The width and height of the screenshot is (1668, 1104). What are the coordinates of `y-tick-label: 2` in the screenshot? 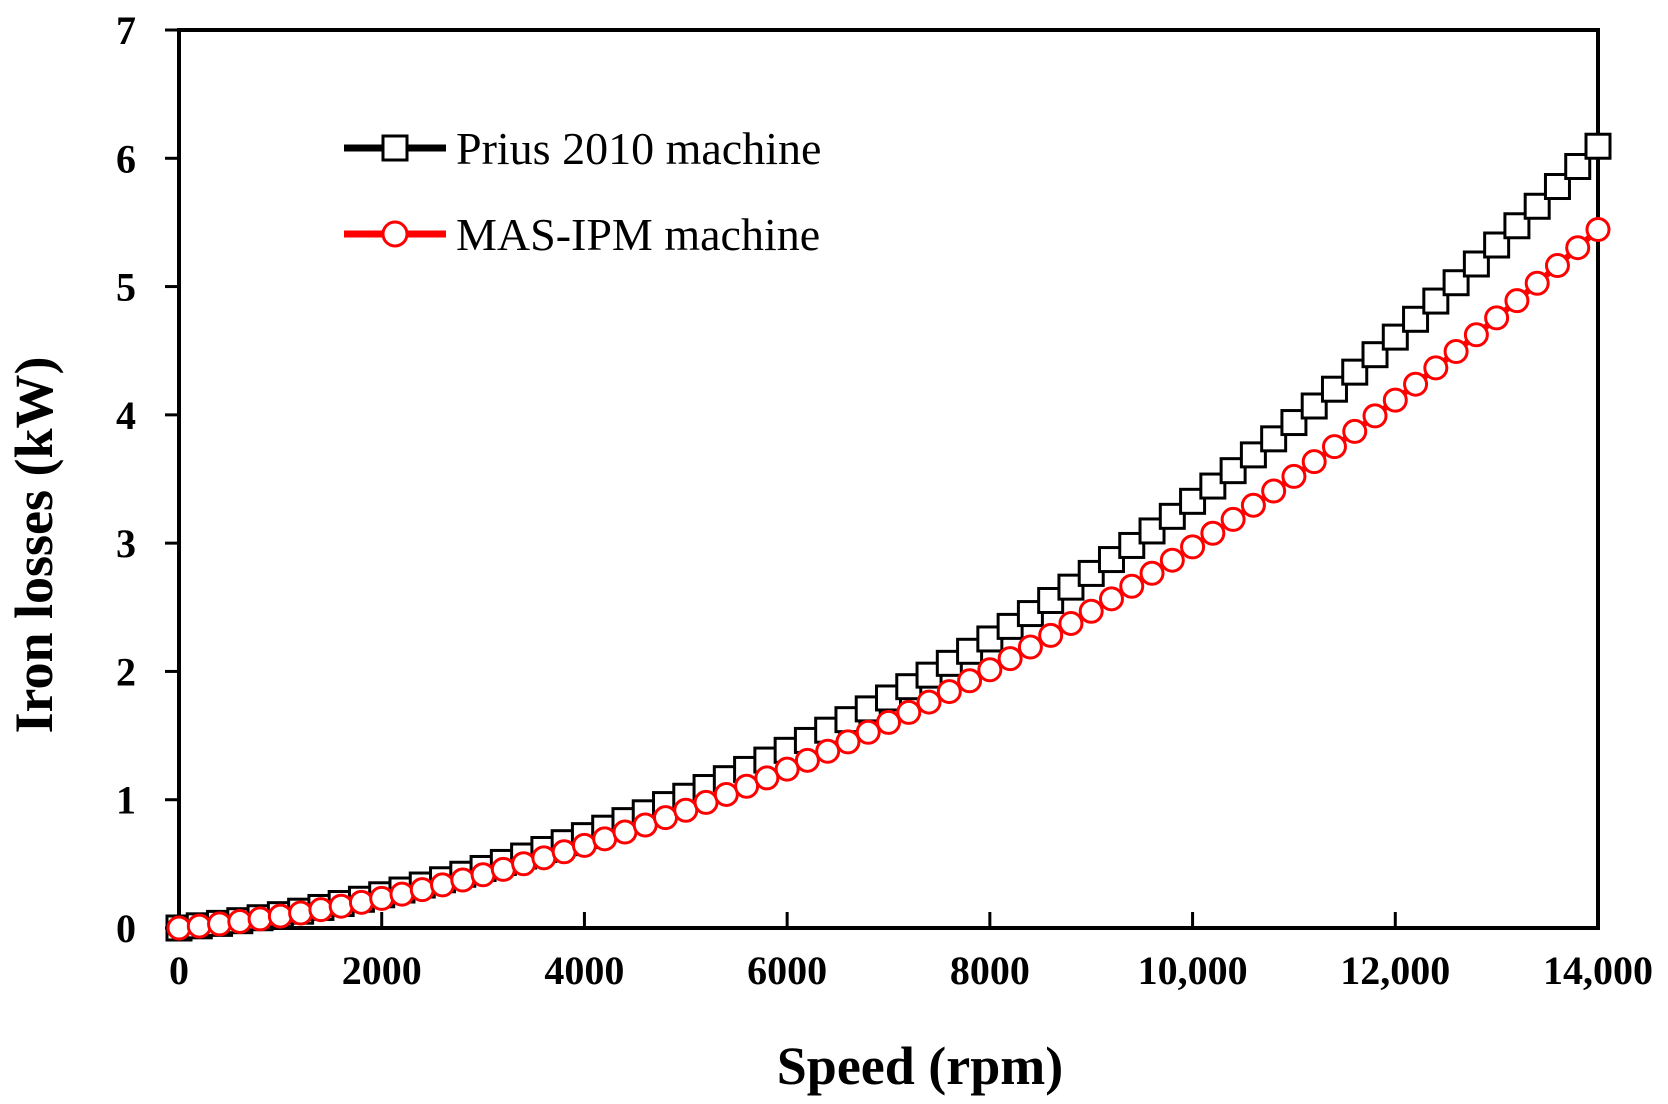 It's located at (126, 671).